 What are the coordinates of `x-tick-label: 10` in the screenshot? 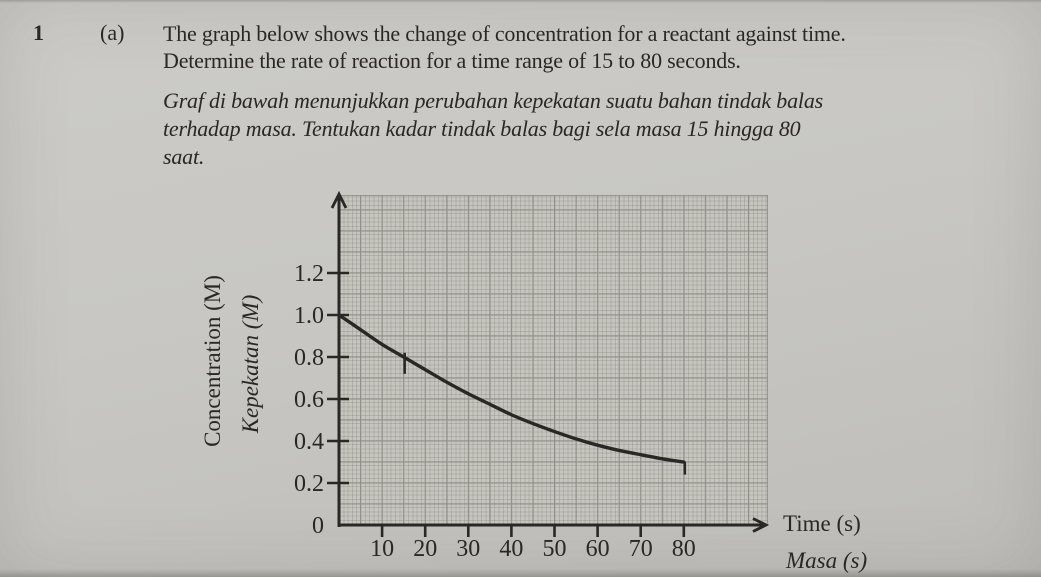 It's located at (382, 549).